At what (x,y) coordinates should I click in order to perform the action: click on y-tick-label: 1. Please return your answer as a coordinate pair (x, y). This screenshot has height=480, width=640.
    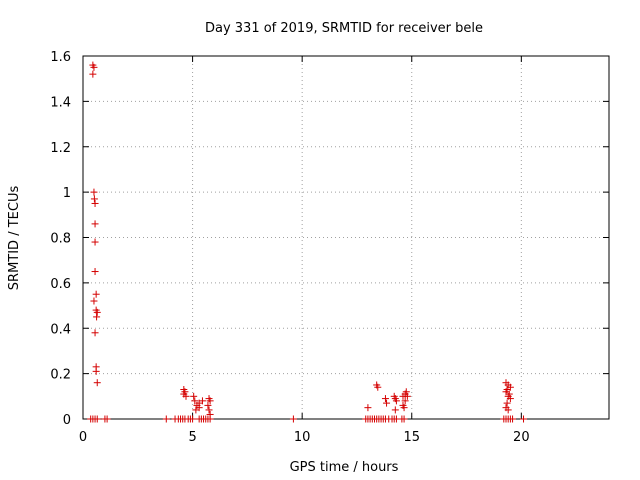
    Looking at the image, I should click on (67, 193).